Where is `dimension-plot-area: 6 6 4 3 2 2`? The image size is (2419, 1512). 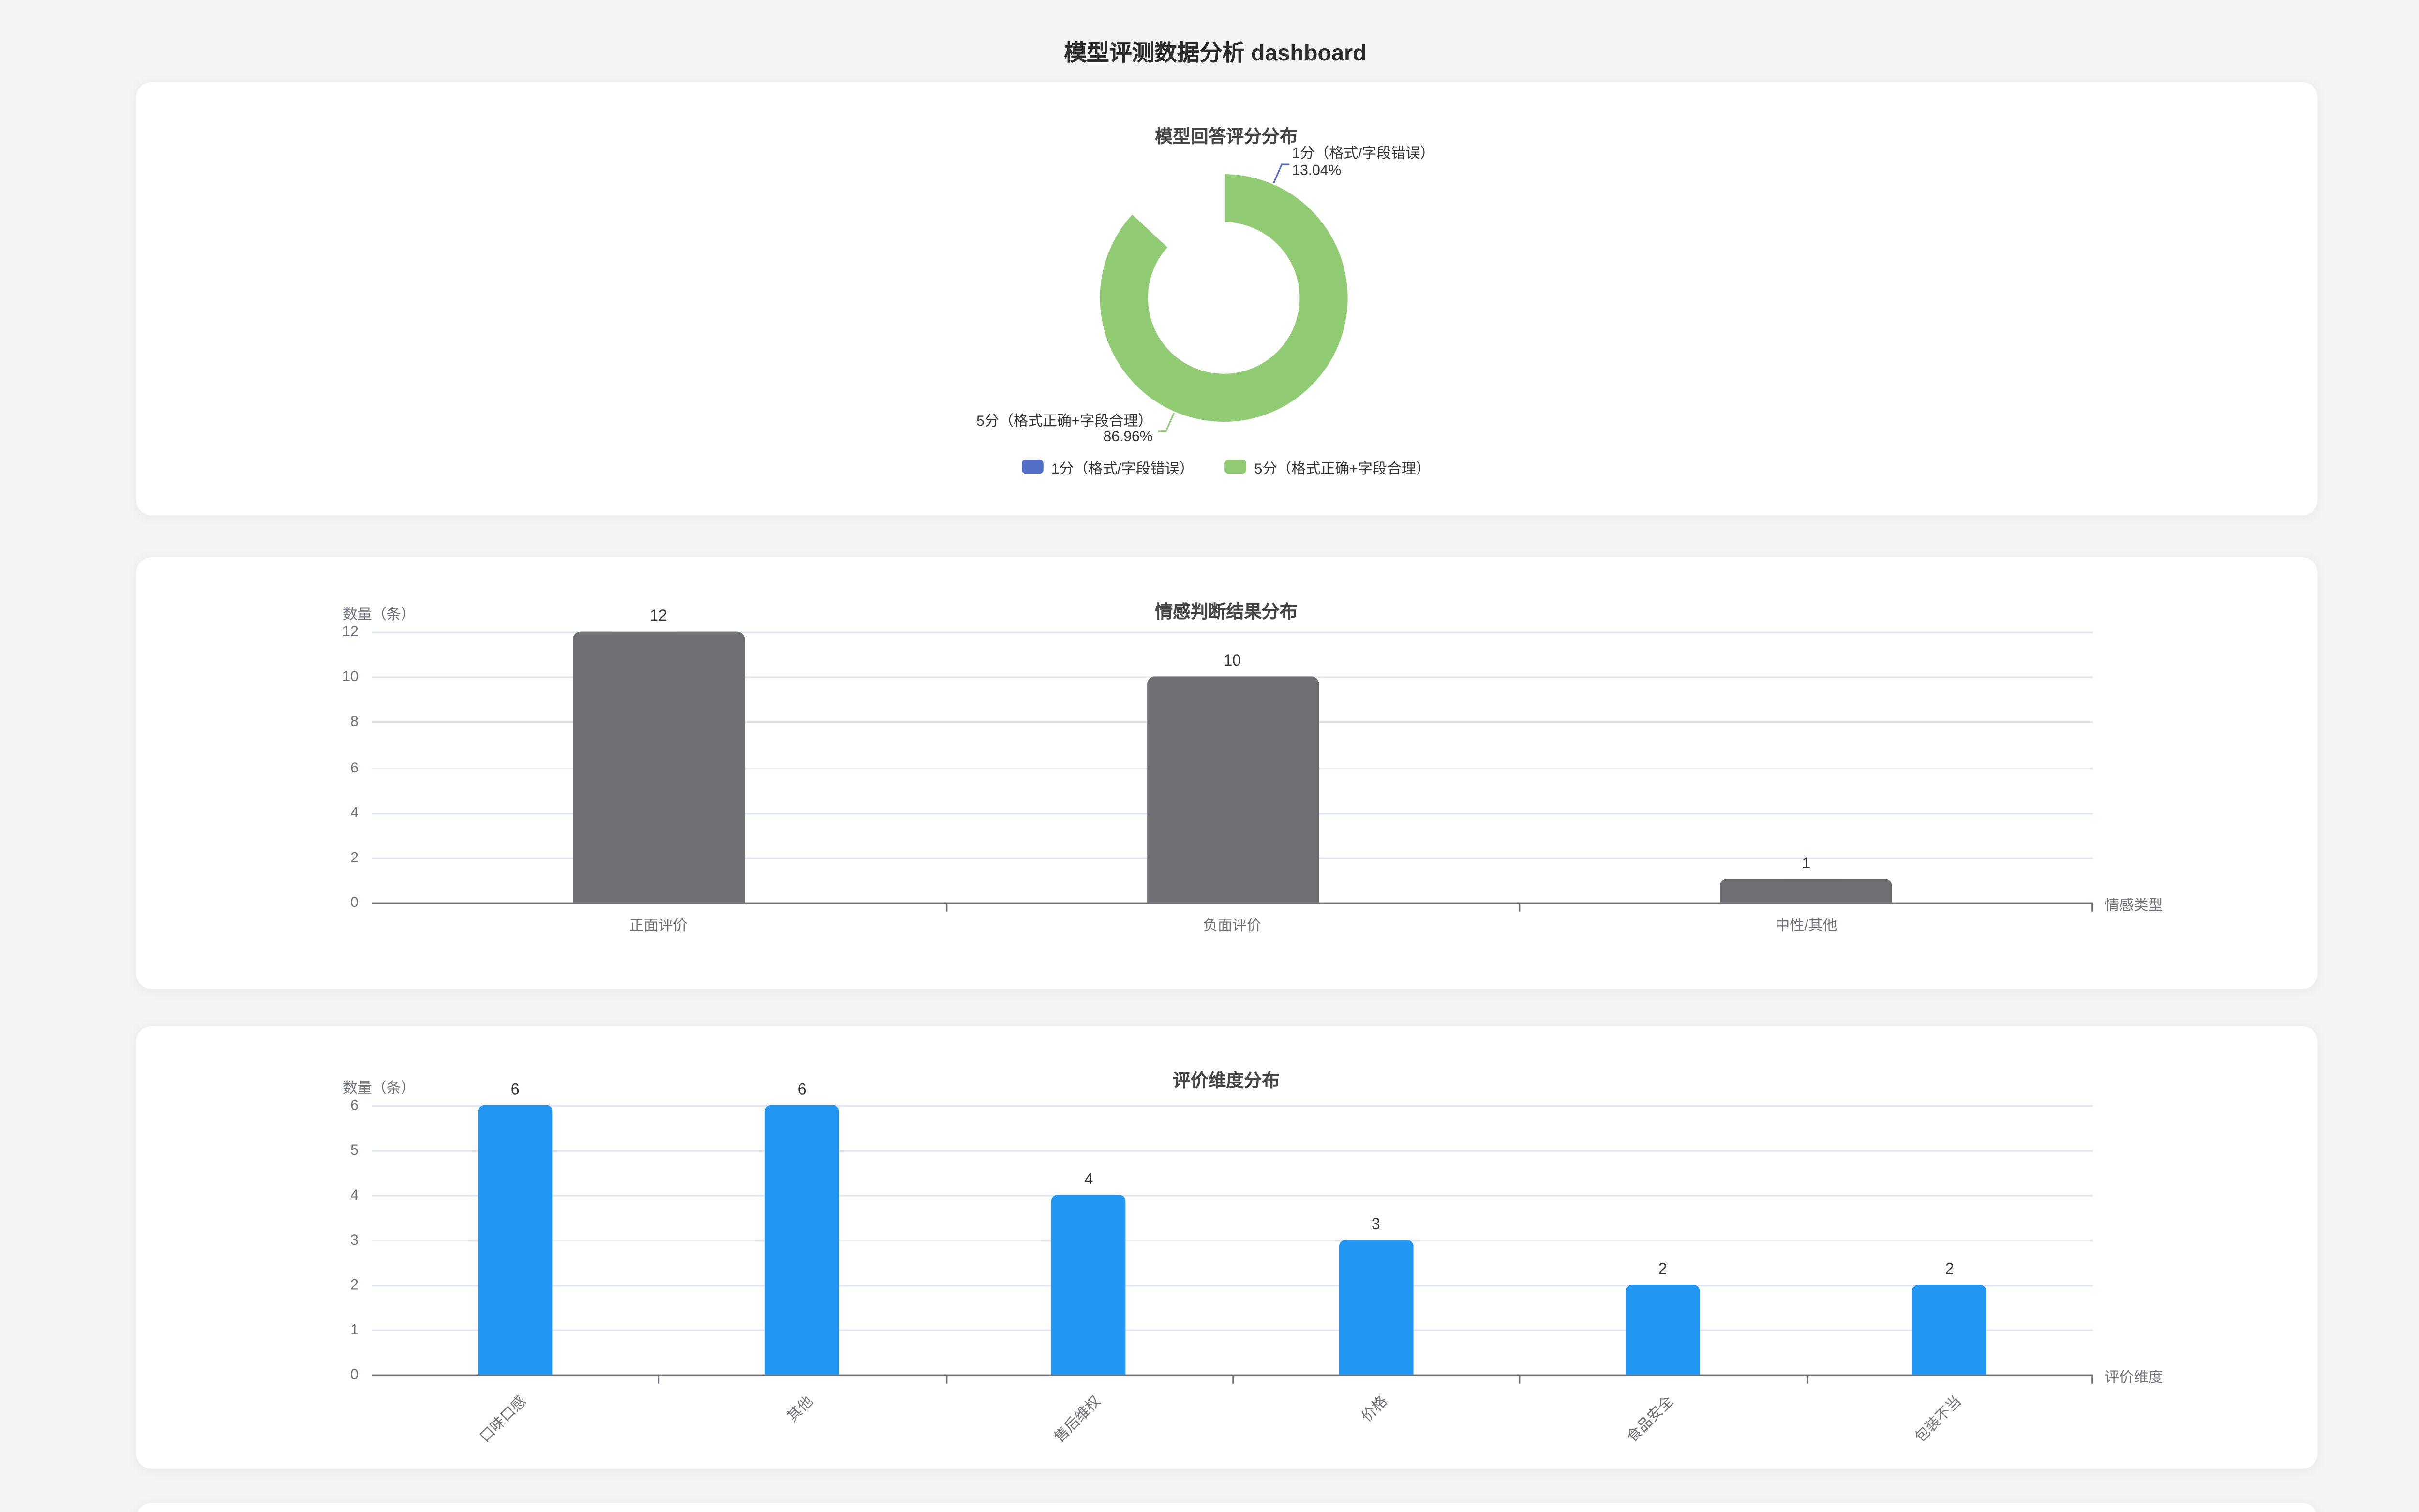 dimension-plot-area: 6 6 4 3 2 2 is located at coordinates (1232, 1233).